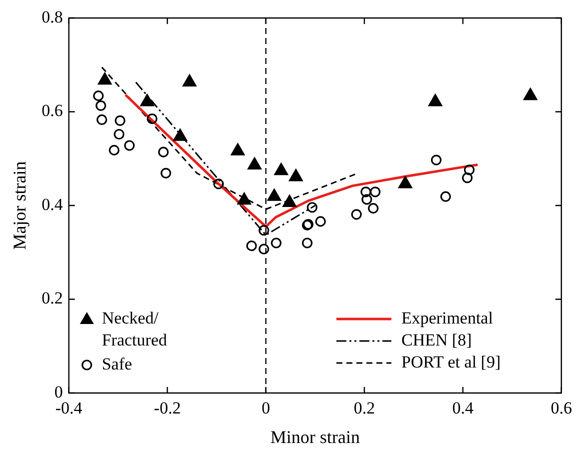 The height and width of the screenshot is (457, 578). What do you see at coordinates (69, 408) in the screenshot?
I see `x-tick-label: -0.4` at bounding box center [69, 408].